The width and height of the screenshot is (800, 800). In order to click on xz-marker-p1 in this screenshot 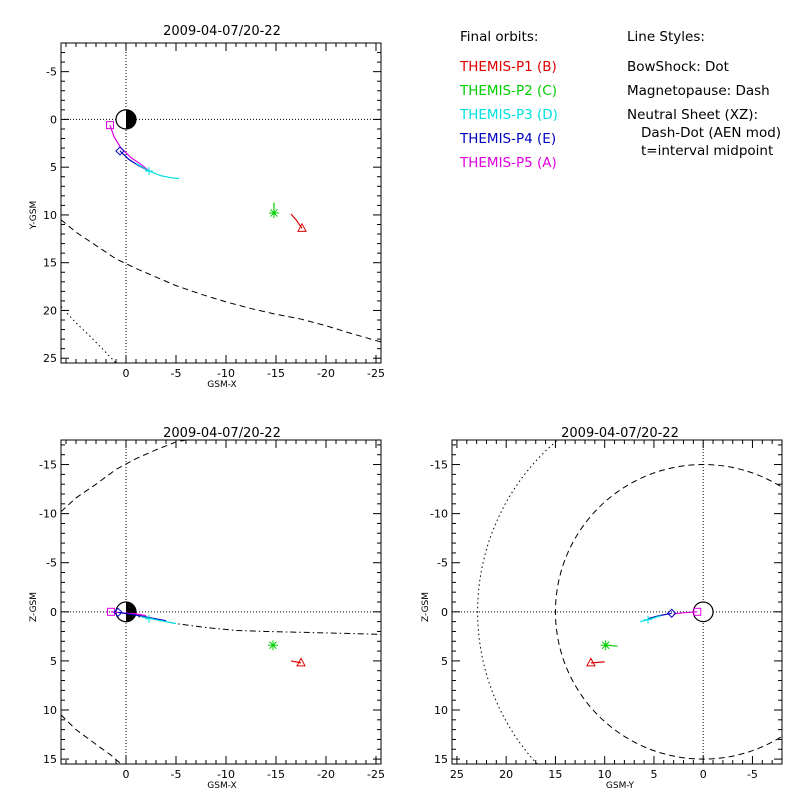, I will do `click(301, 662)`.